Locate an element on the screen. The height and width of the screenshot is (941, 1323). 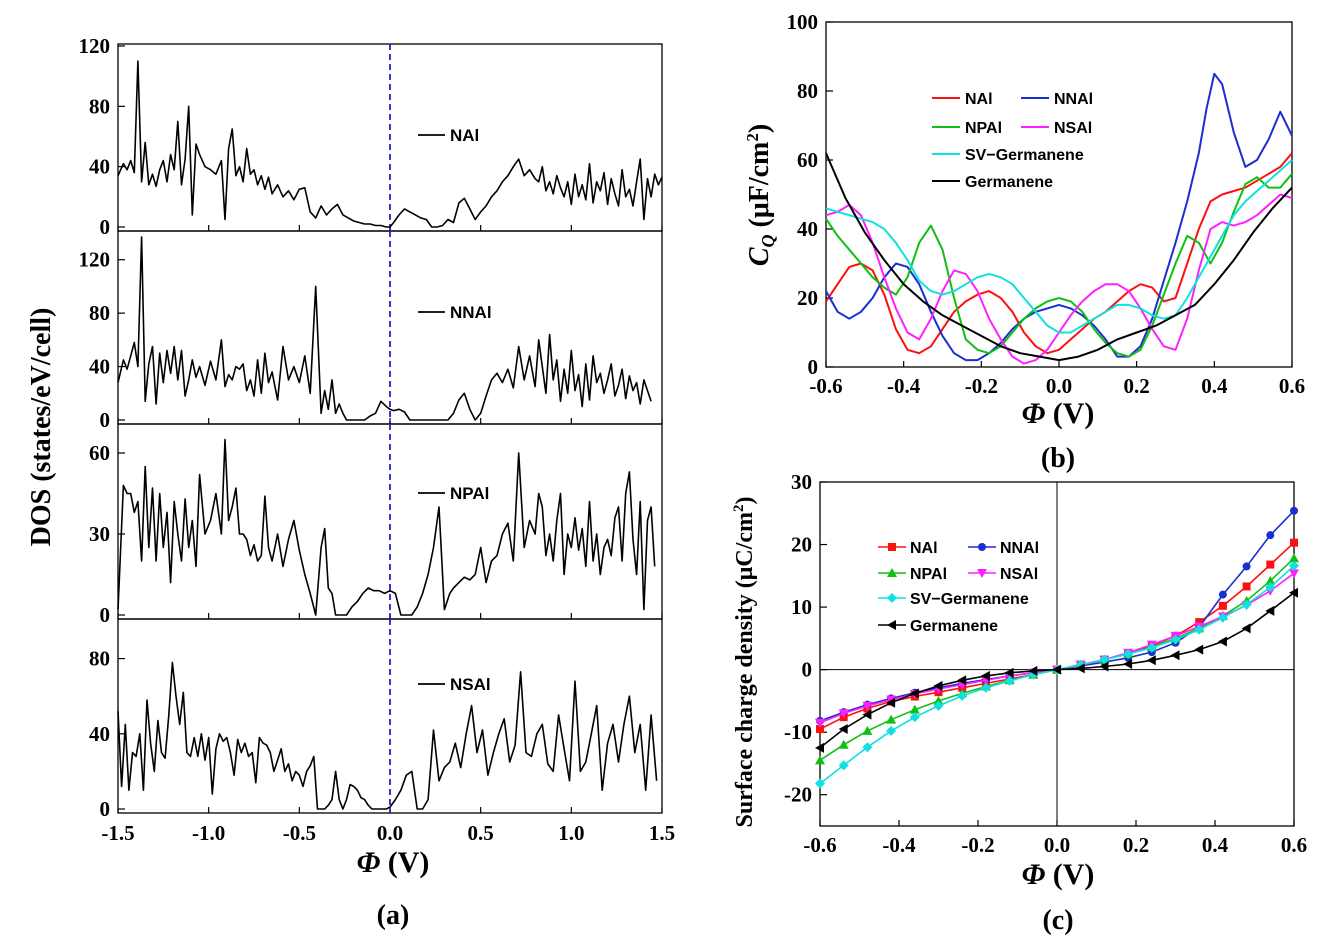
y-tick-label: -10 is located at coordinates (798, 732).